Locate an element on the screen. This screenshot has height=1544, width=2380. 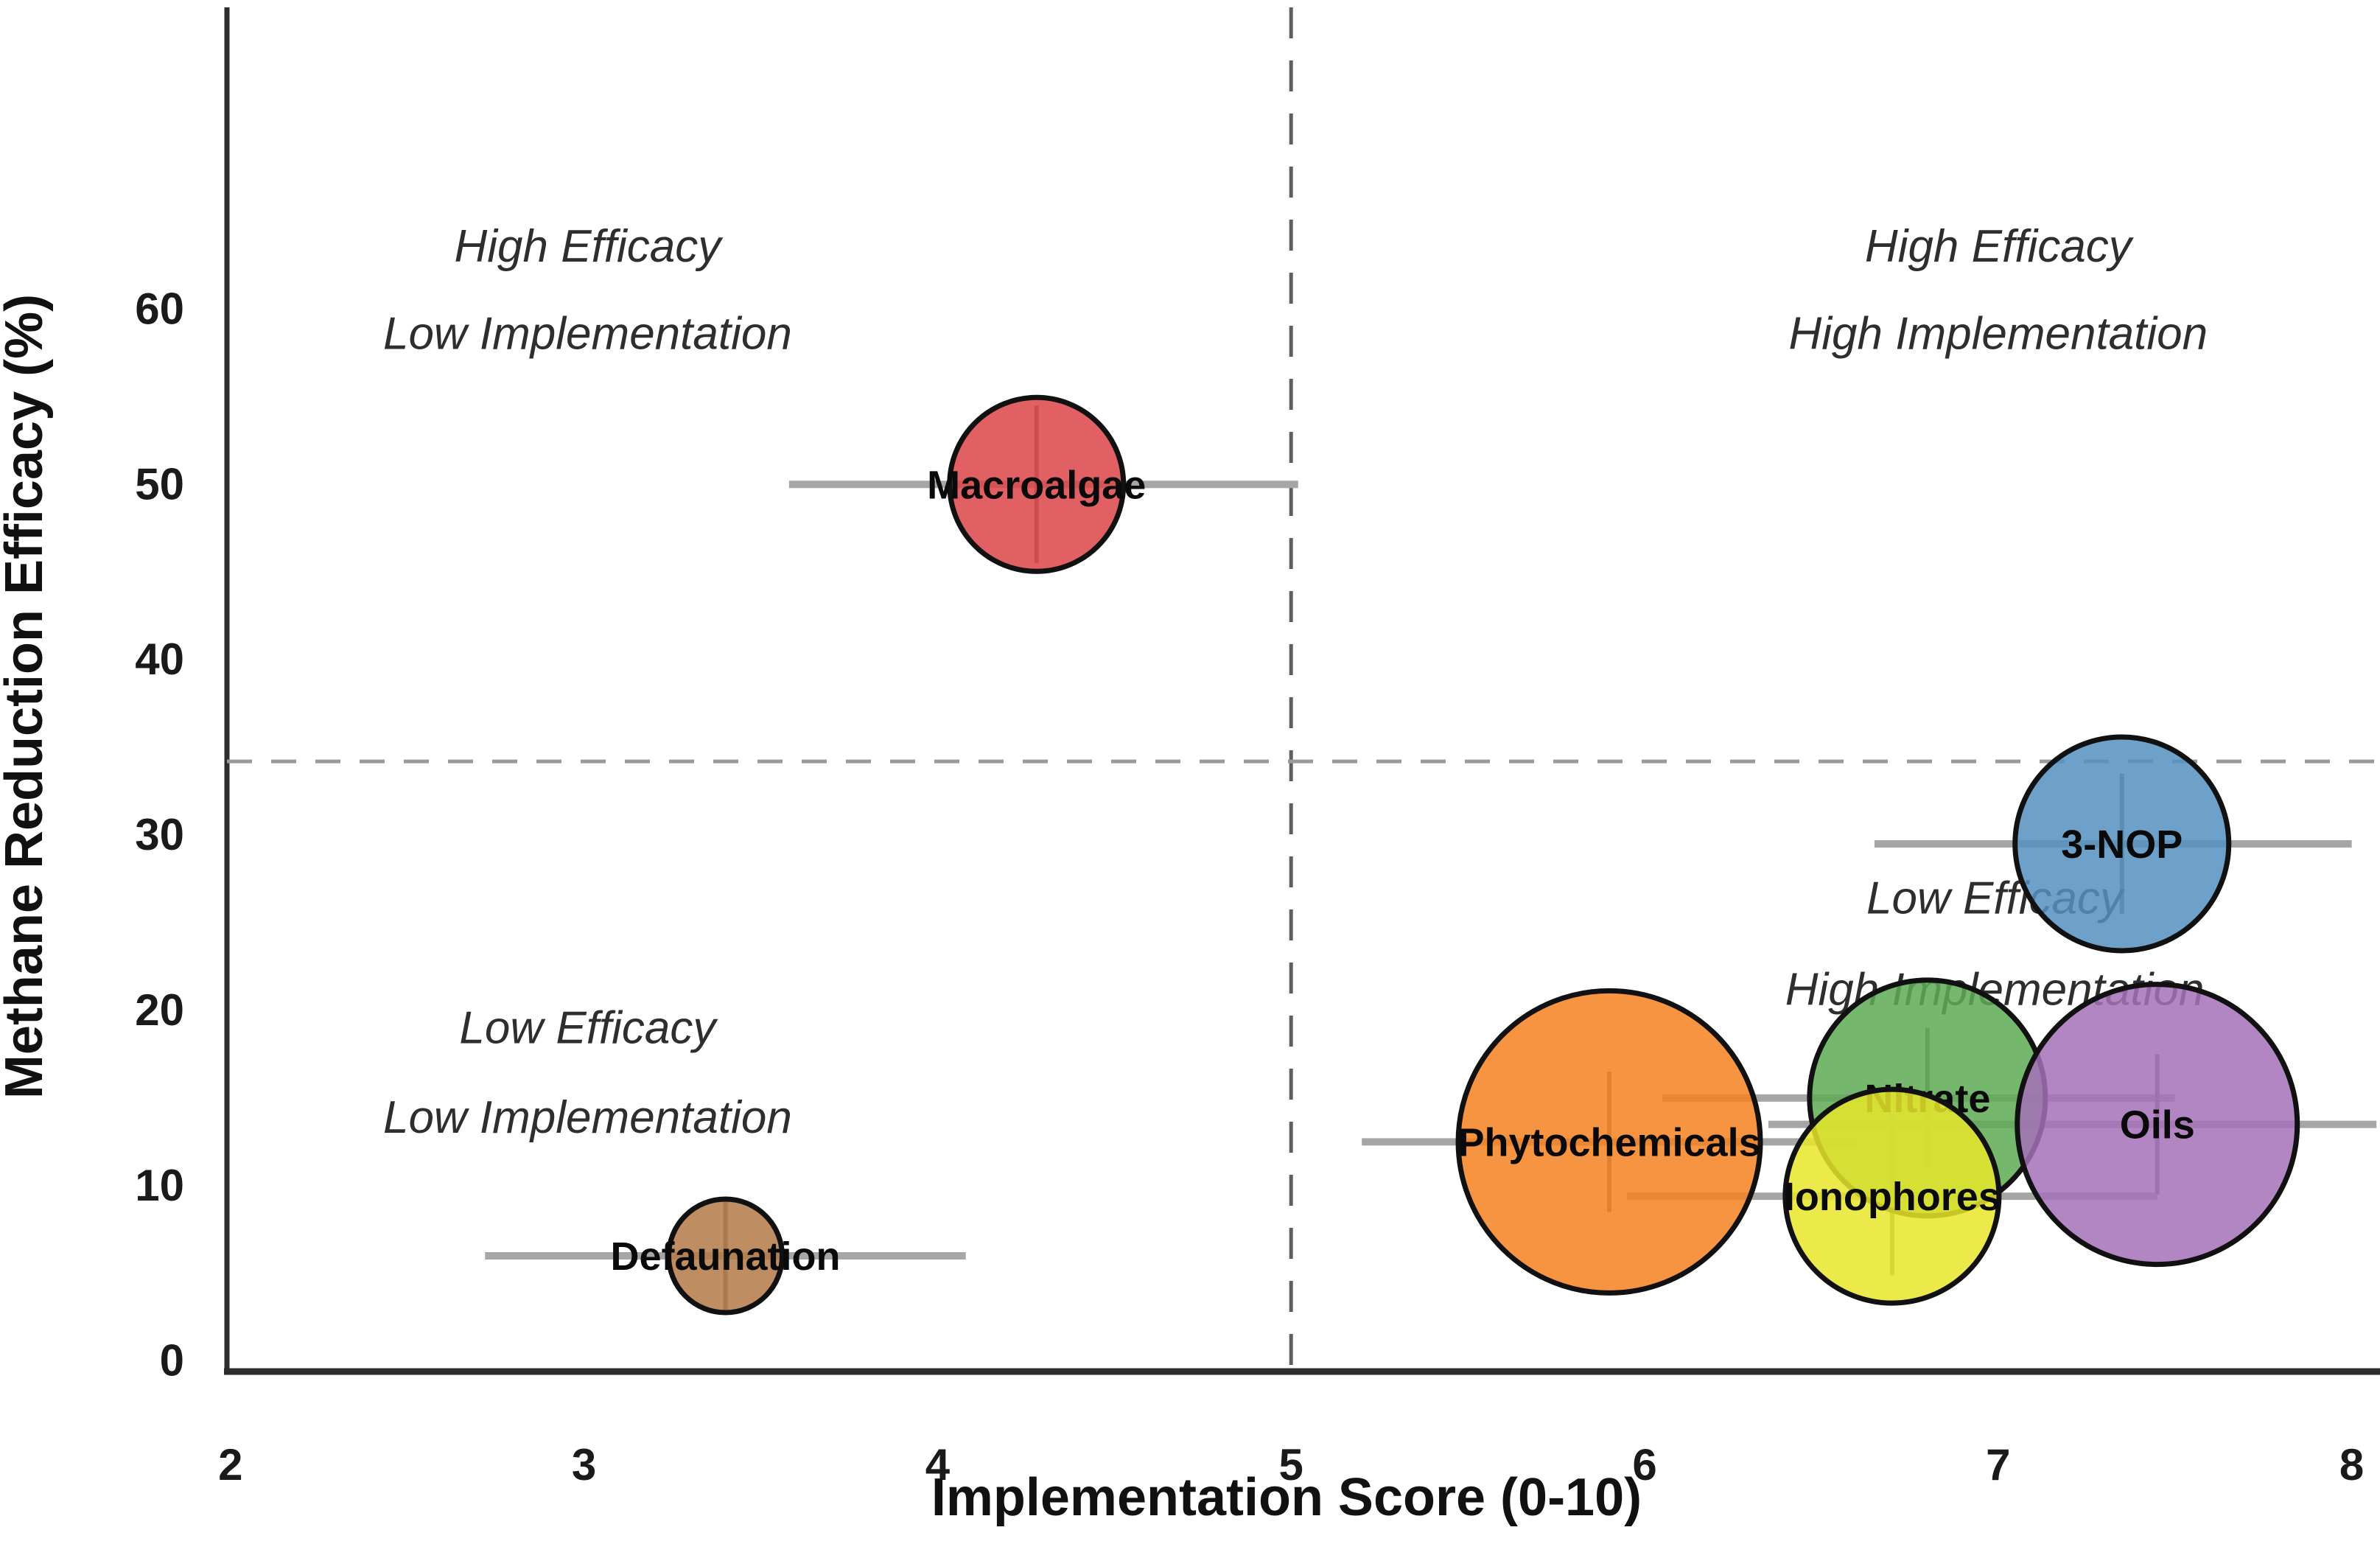
quadrant-label-top-right-line1: High Efficacy is located at coordinates (2000, 246).